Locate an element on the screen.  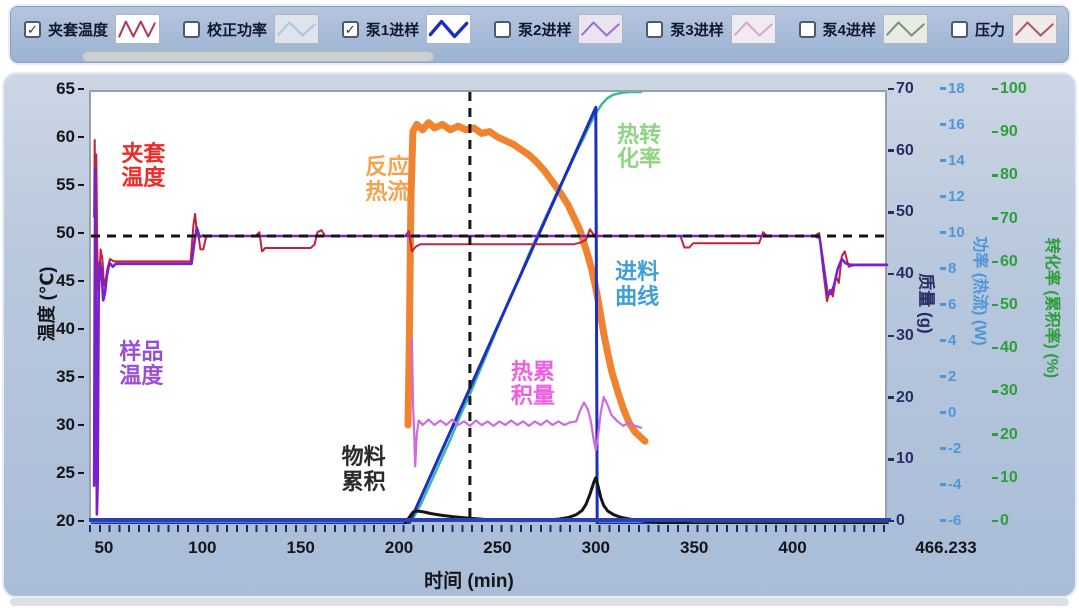
legend-item-pressure: 压力 is located at coordinates (1003, 29).